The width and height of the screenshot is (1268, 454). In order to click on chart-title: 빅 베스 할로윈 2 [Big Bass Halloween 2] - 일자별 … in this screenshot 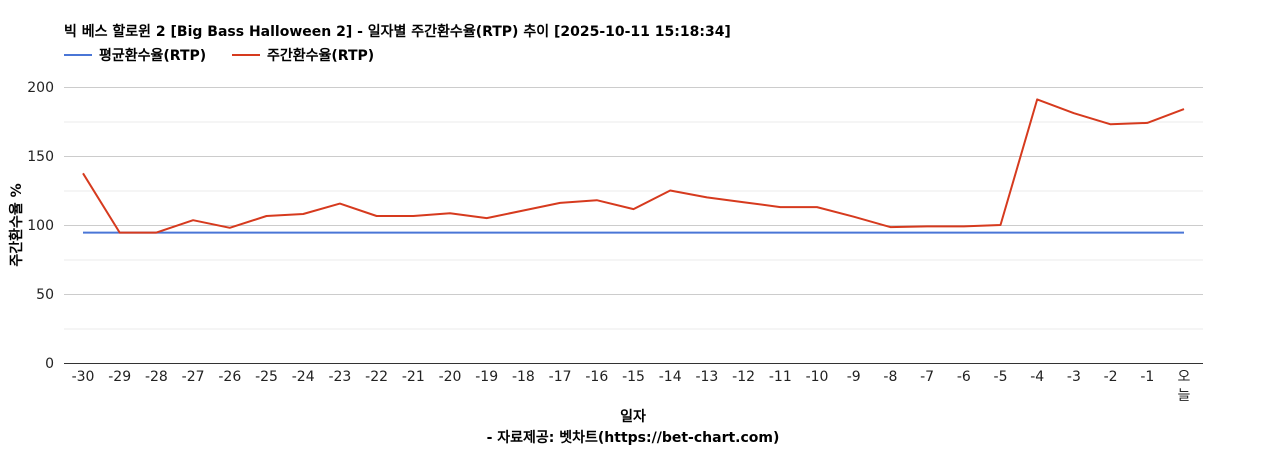, I will do `click(397, 31)`.